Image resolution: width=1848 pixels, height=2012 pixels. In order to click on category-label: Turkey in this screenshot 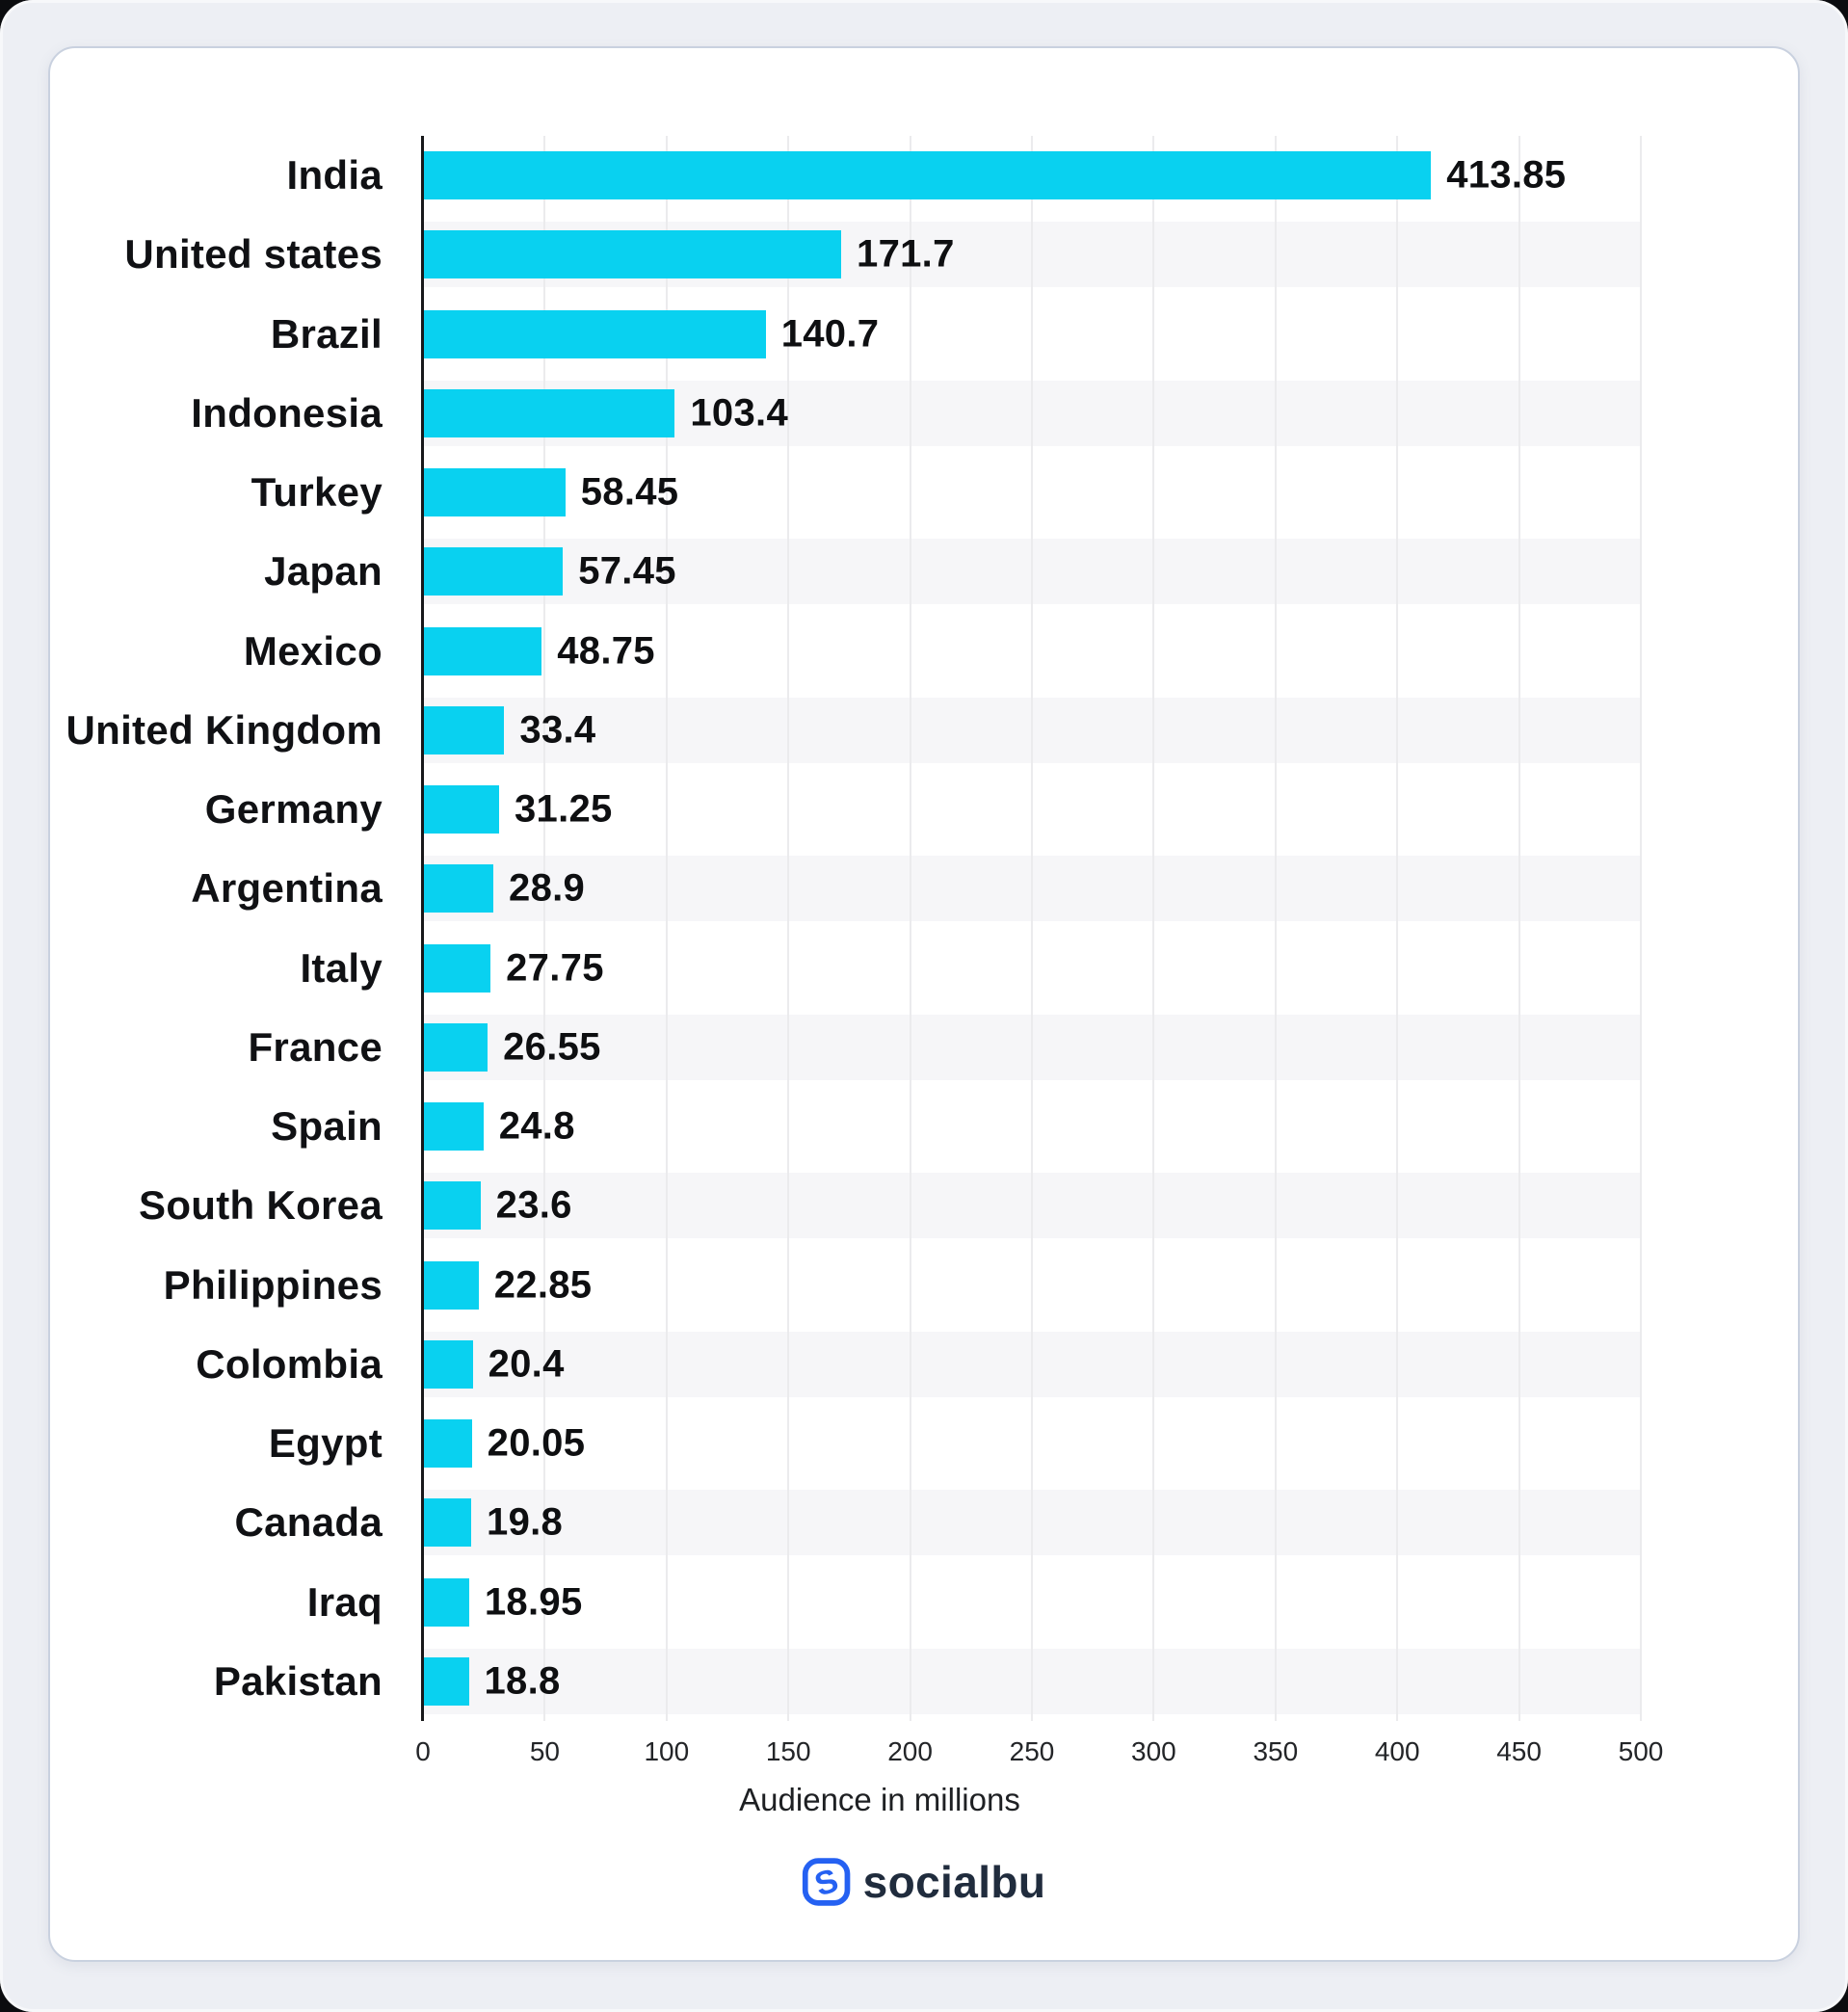, I will do `click(317, 492)`.